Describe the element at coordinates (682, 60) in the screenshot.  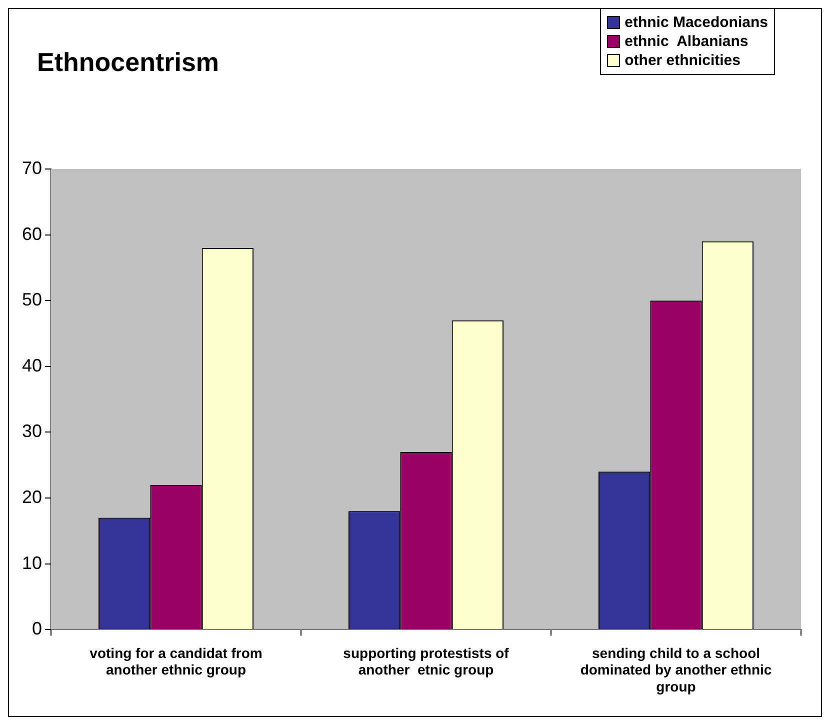
I see `legend-label: other ethnicities` at that location.